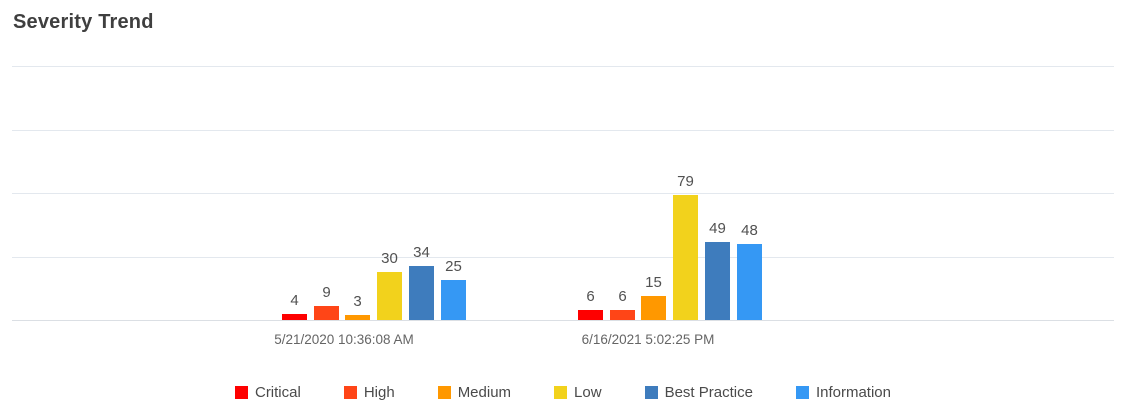 The height and width of the screenshot is (415, 1126). What do you see at coordinates (344, 339) in the screenshot?
I see `x-axis-label-0: 5/21/2020 10:36:08 AM` at bounding box center [344, 339].